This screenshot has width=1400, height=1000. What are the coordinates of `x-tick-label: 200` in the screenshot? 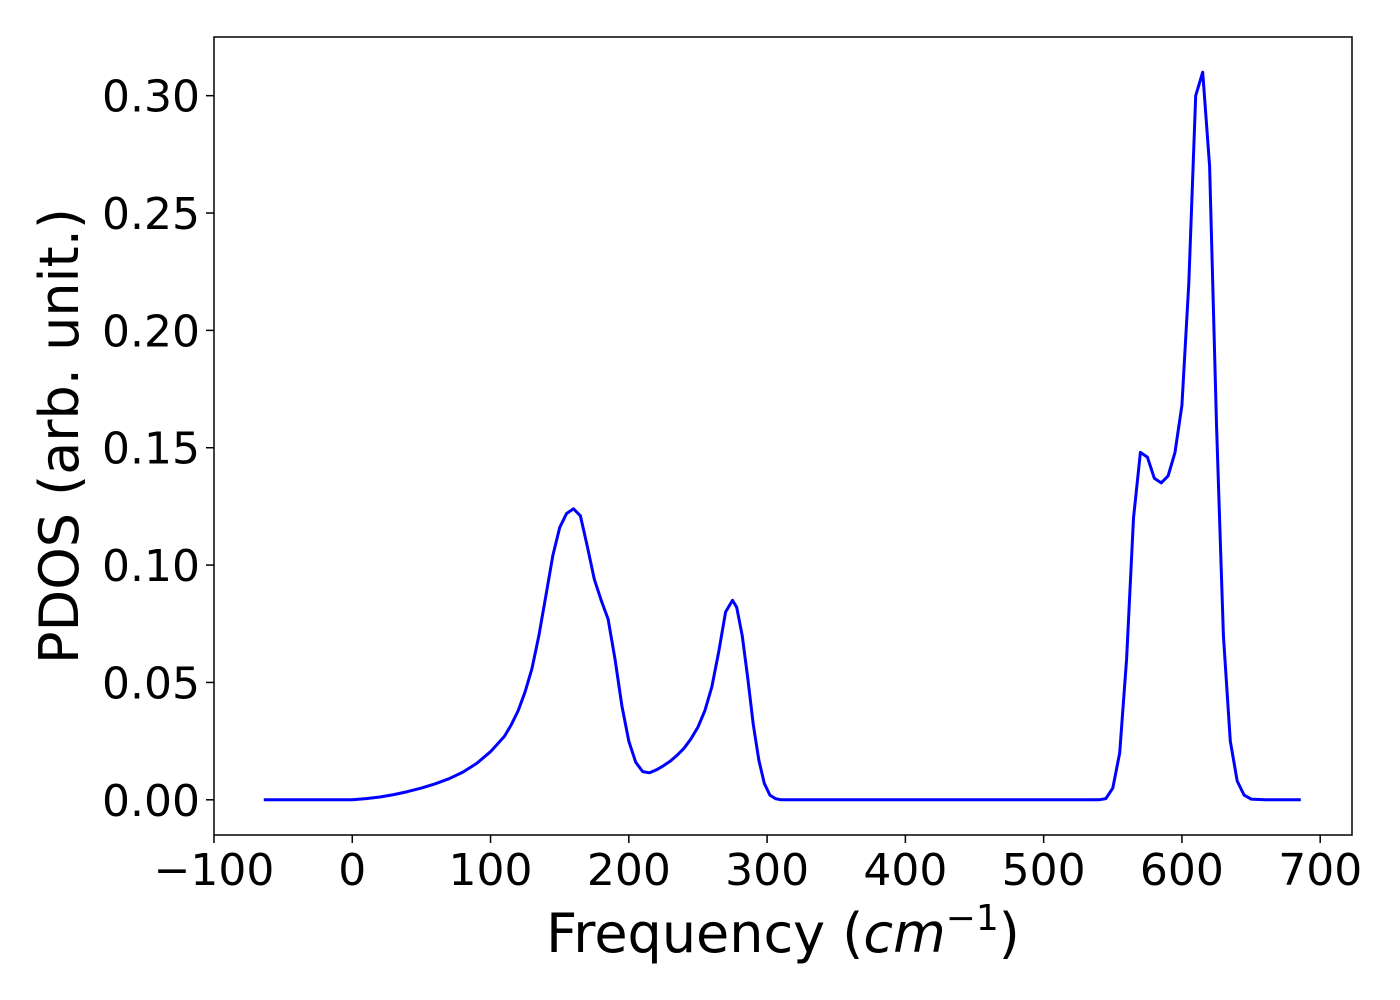 It's located at (629, 870).